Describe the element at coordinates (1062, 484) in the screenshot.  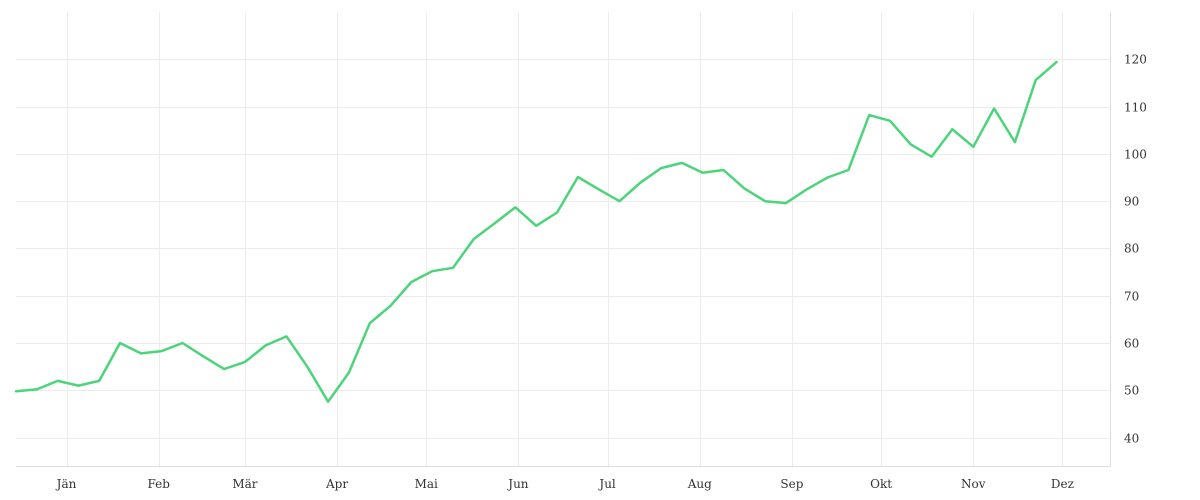
I see `x-tick-label: Dez` at that location.